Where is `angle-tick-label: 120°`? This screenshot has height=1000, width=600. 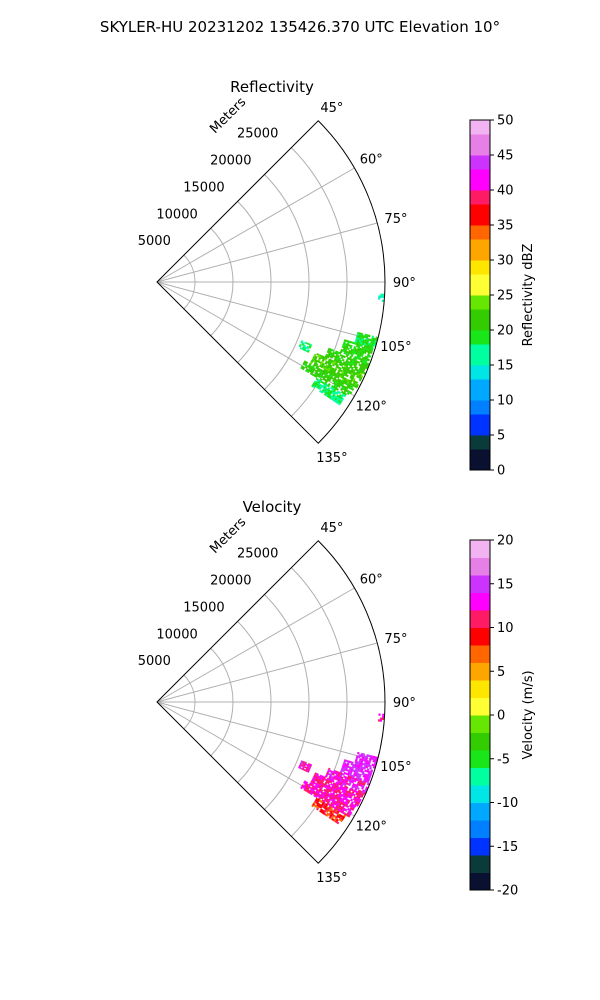
angle-tick-label: 120° is located at coordinates (371, 407).